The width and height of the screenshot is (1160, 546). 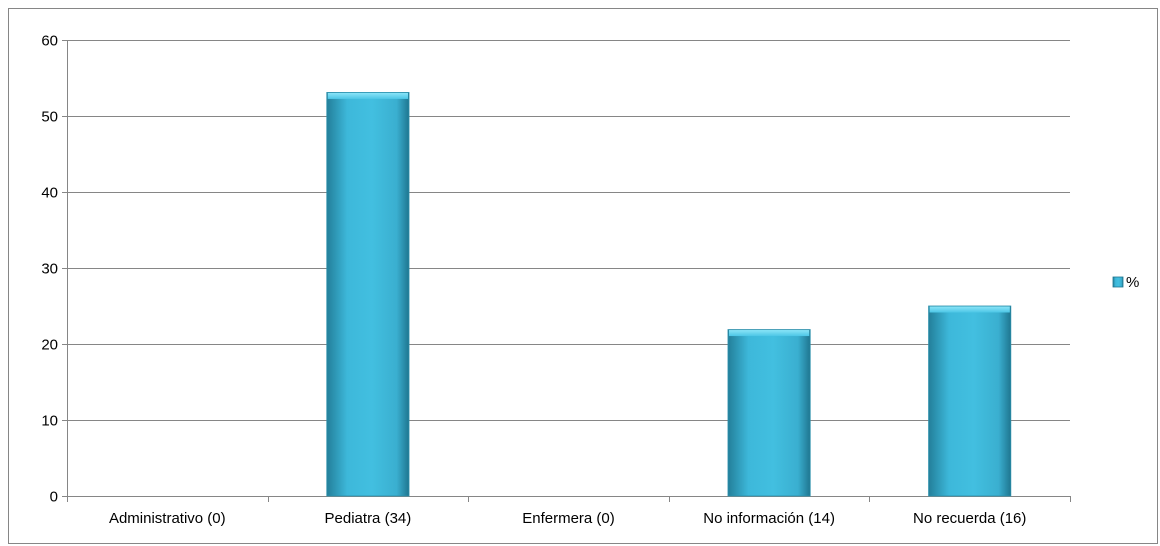 I want to click on y-tick-label: 60, so click(x=49, y=41).